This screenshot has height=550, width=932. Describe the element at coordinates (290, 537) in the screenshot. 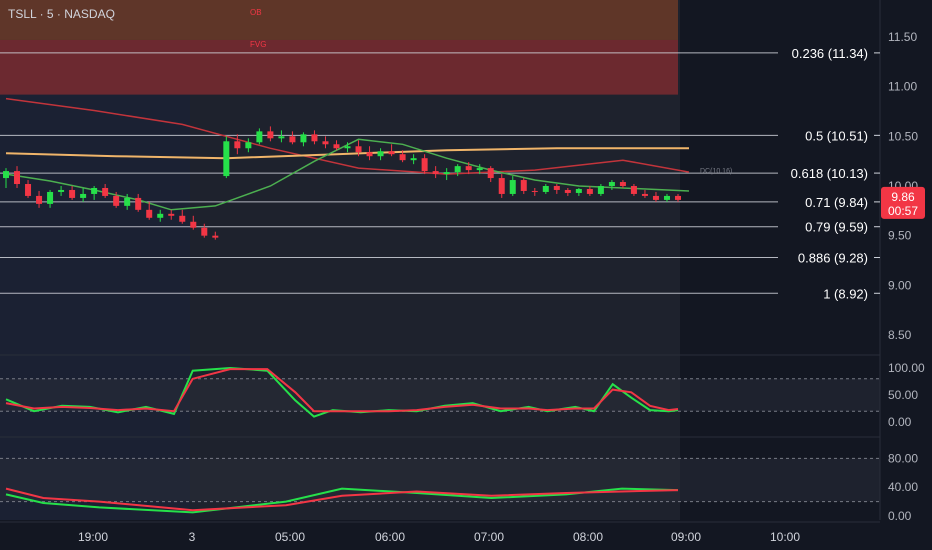

I see `time-label: 05:00` at that location.